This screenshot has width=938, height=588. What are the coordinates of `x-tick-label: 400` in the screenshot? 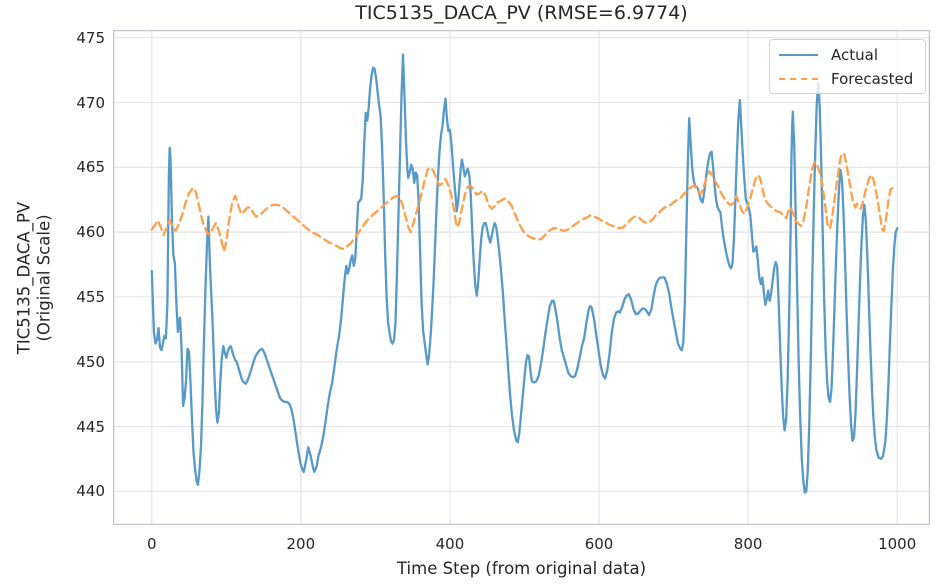 It's located at (450, 544).